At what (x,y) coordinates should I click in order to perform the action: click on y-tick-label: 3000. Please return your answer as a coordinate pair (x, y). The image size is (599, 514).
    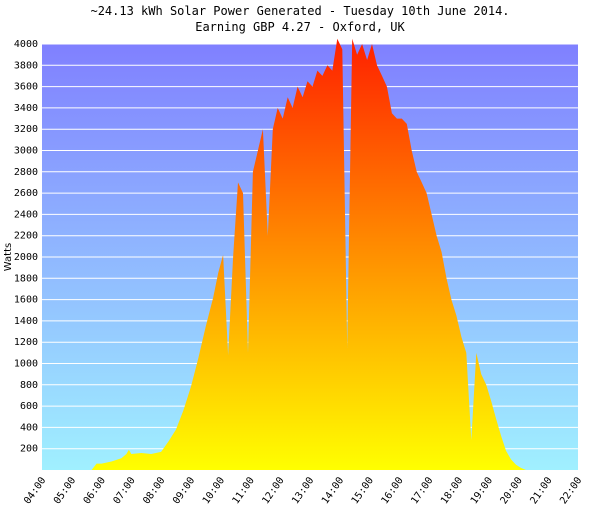
    Looking at the image, I should click on (26, 151).